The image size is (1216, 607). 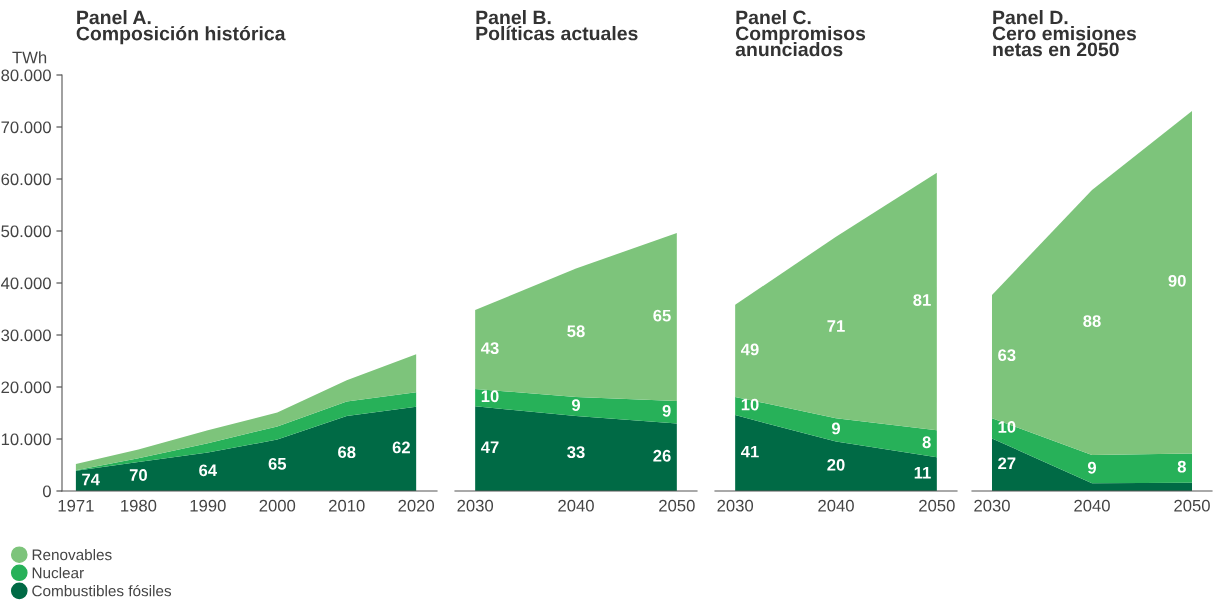 What do you see at coordinates (749, 451) in the screenshot?
I see `annotation: 41` at bounding box center [749, 451].